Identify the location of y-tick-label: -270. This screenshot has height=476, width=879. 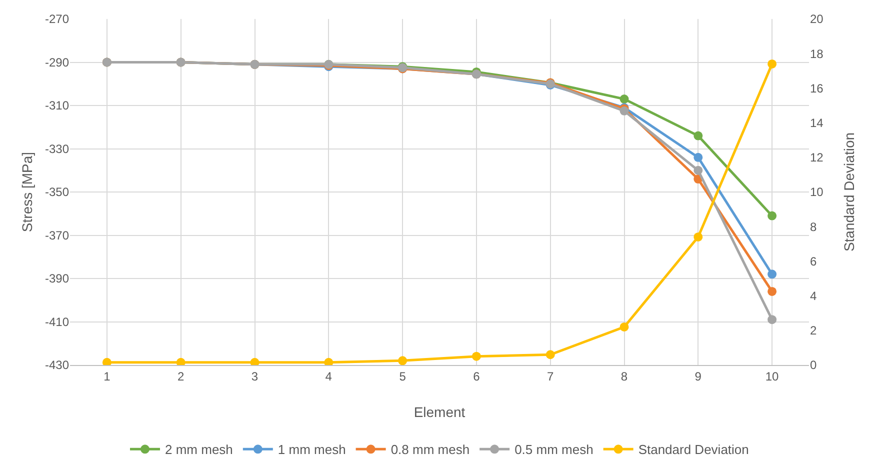
(57, 19).